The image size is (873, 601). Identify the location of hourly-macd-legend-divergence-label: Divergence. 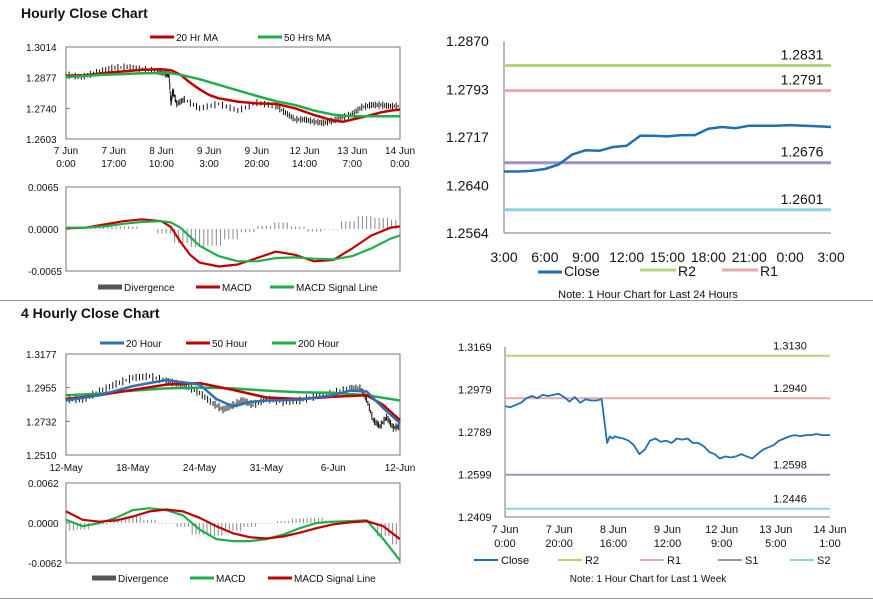
(149, 288).